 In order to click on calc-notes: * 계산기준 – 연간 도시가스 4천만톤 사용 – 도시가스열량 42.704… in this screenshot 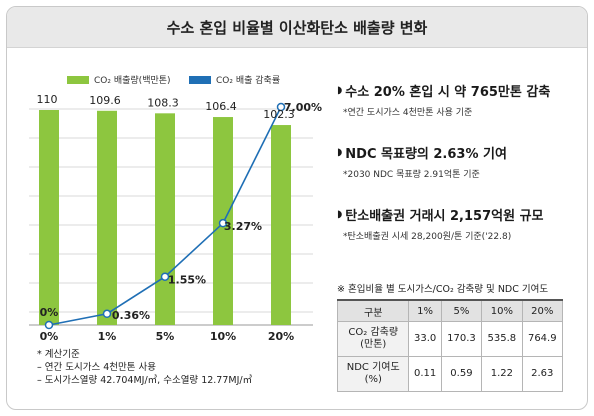, I will do `click(144, 367)`.